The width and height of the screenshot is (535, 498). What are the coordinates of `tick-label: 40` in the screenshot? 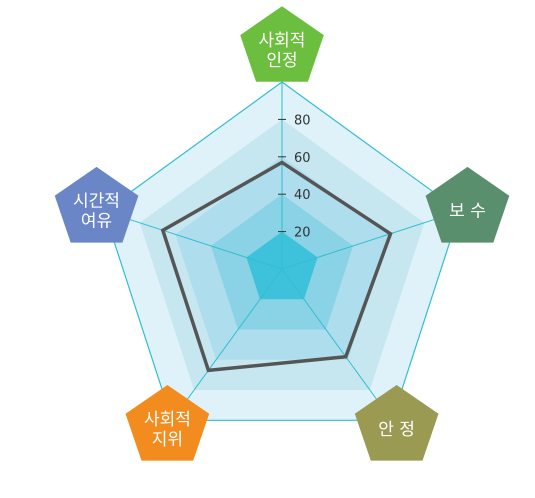 It's located at (302, 195).